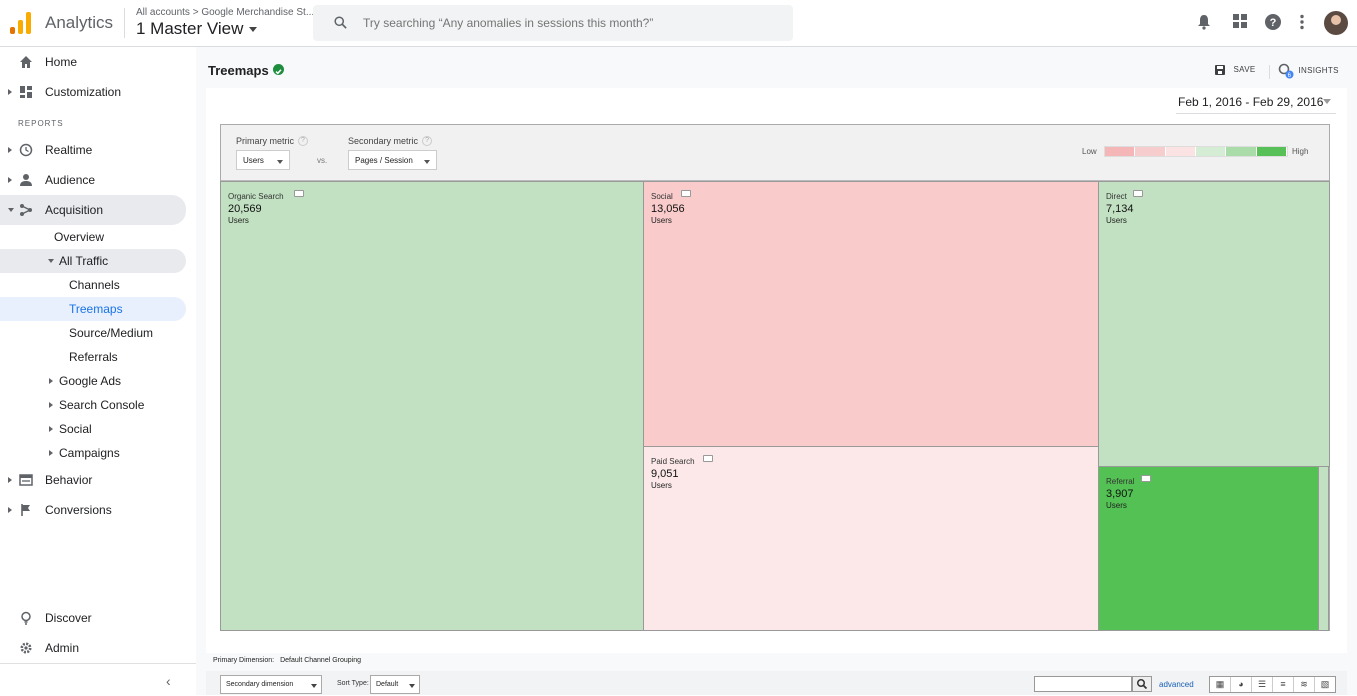 Image resolution: width=1357 pixels, height=696 pixels. I want to click on treemap-cell-paid-search: Paid Search 9,051 Users, so click(871, 538).